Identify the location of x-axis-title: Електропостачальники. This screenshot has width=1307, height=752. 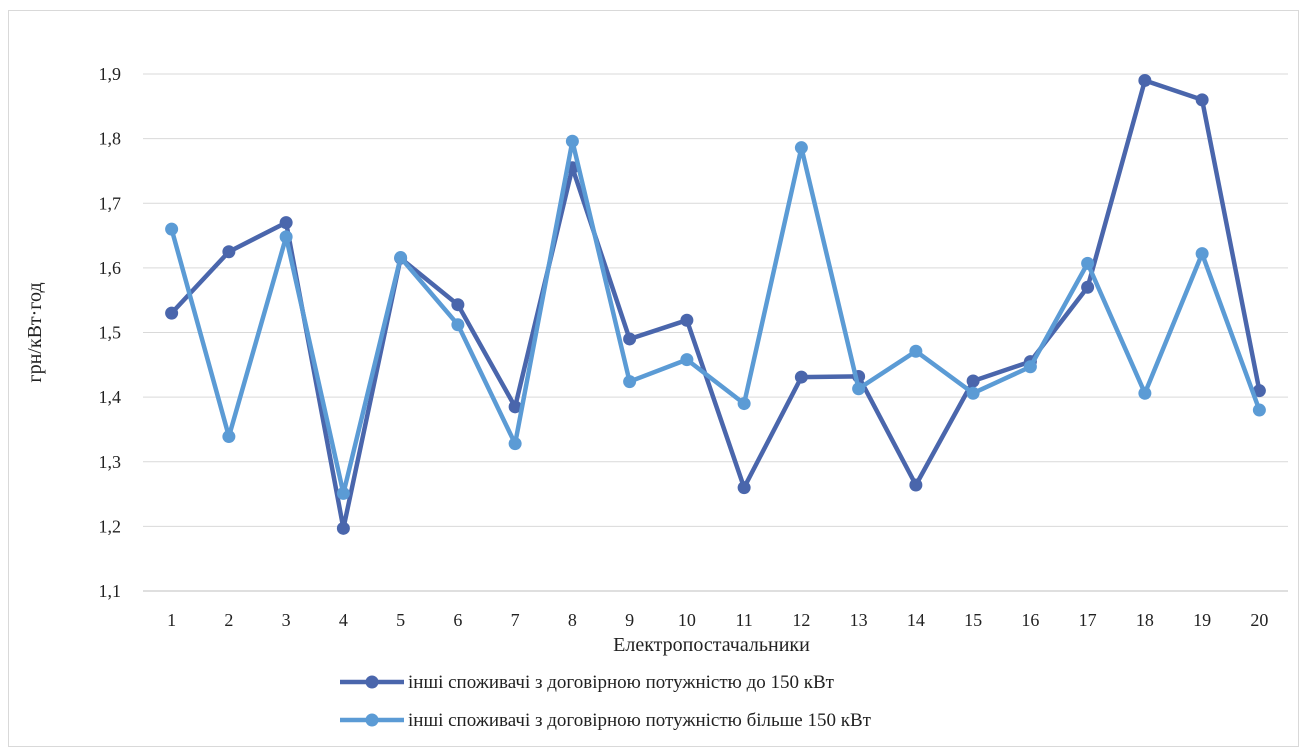
(711, 645).